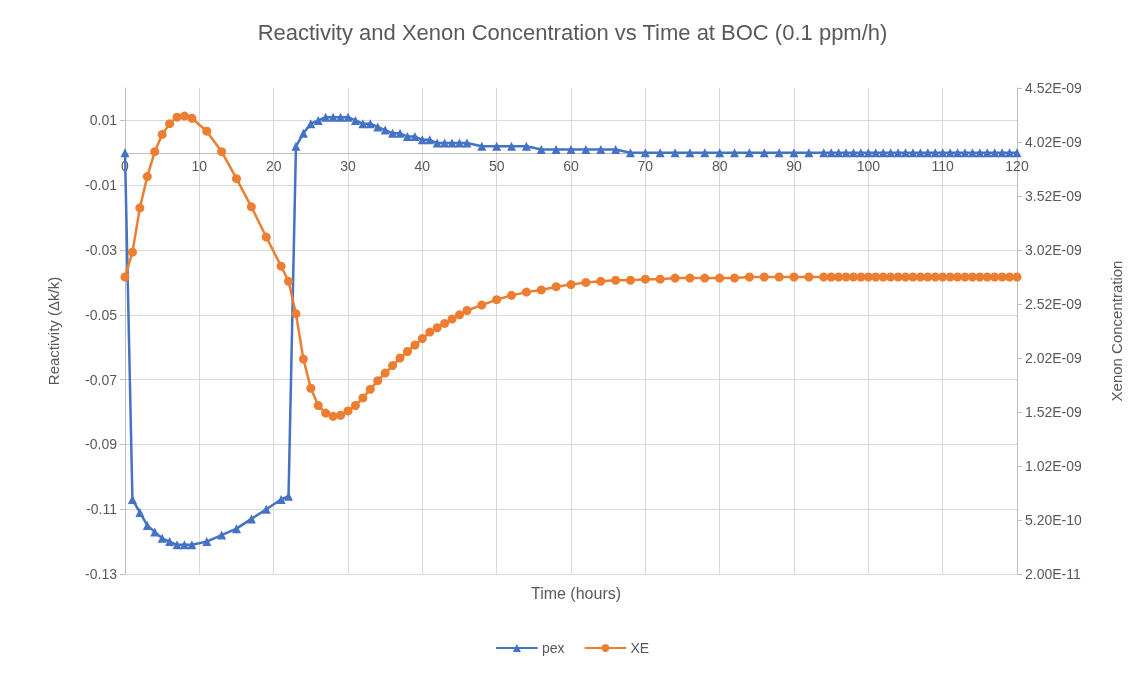  I want to click on y2-tick-label: 2.52E-09, so click(1054, 304).